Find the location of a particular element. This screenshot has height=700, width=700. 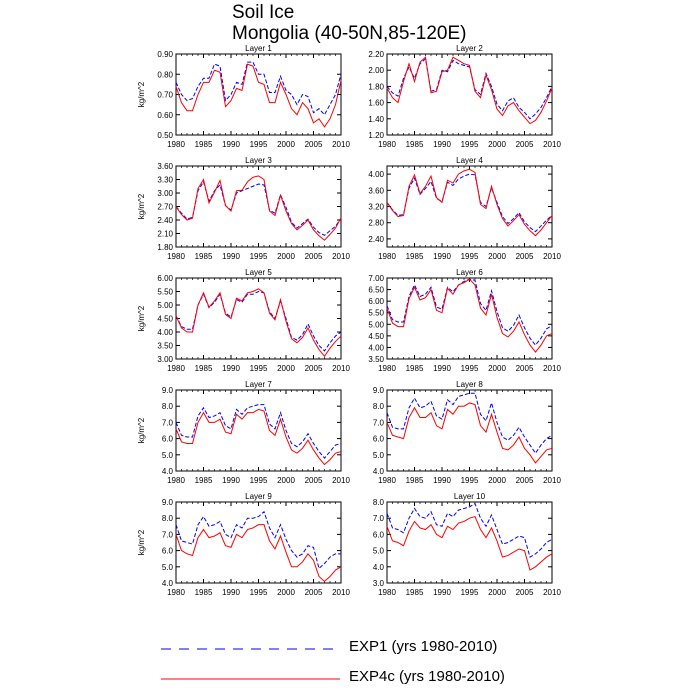

y-tick-label: 2.10 is located at coordinates (165, 234).